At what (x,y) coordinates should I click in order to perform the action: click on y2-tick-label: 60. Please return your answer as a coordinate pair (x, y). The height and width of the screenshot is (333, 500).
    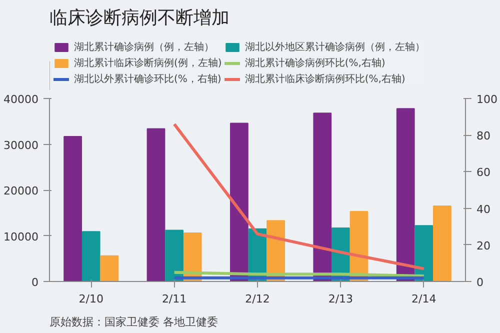
    Looking at the image, I should click on (483, 173).